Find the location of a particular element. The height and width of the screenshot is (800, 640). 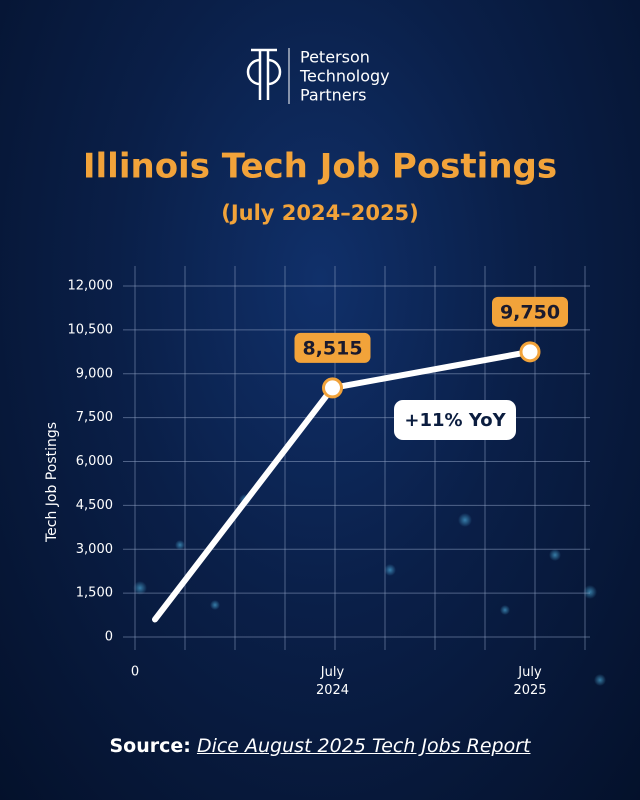

annotation: +11% YoY is located at coordinates (455, 420).